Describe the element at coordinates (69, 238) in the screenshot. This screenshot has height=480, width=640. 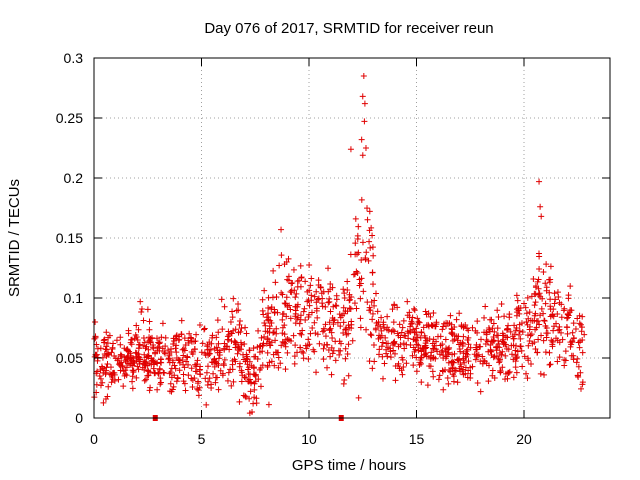
I see `y-tick-label: 0.15` at that location.